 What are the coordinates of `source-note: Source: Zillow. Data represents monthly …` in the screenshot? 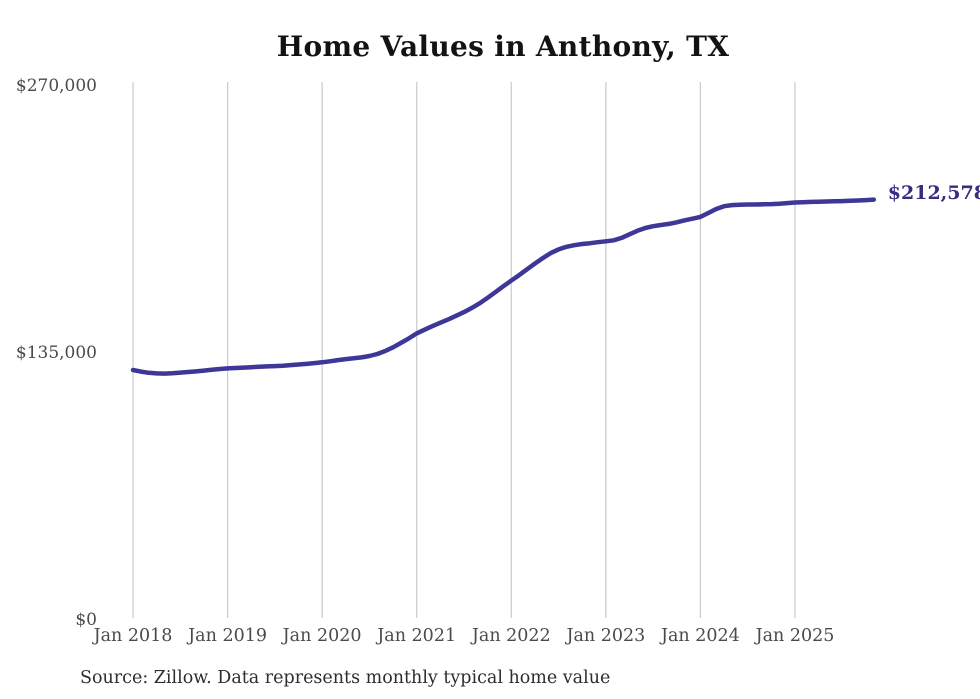 It's located at (345, 678).